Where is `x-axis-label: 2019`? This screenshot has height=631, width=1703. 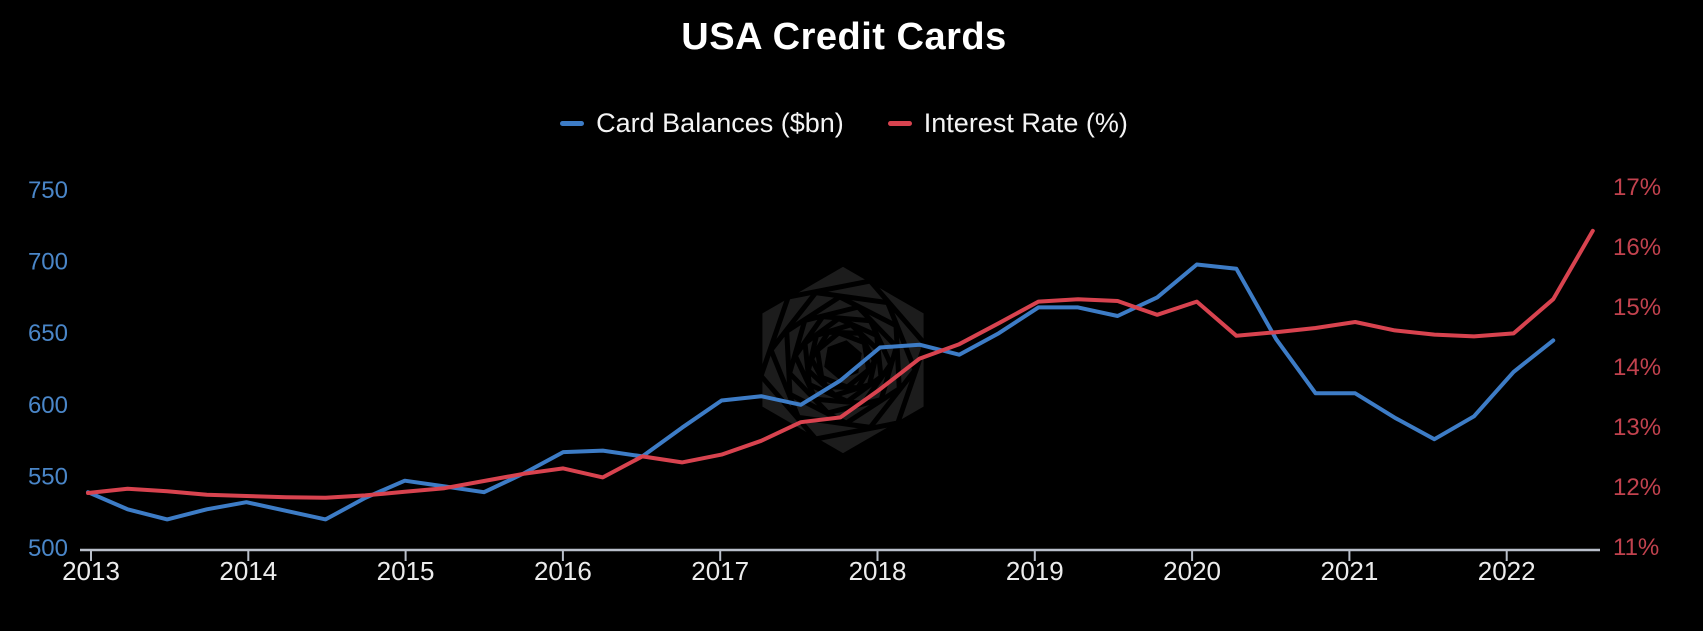 x-axis-label: 2019 is located at coordinates (1035, 571).